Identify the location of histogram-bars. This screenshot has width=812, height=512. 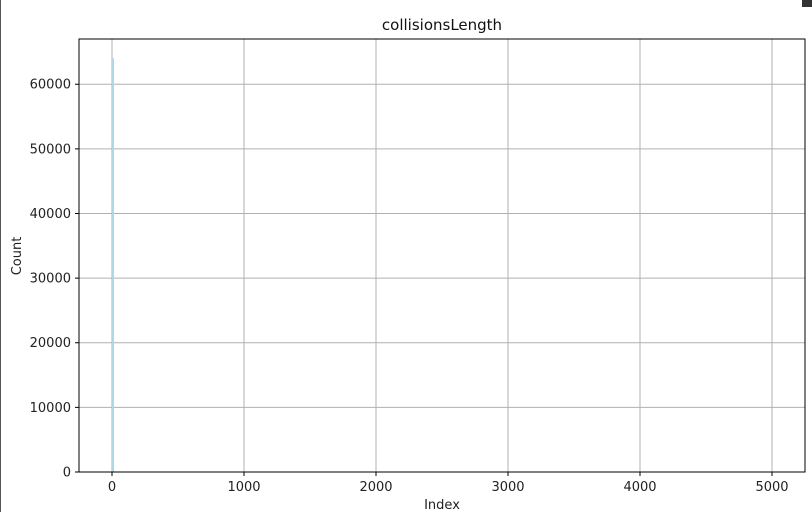
(113, 265).